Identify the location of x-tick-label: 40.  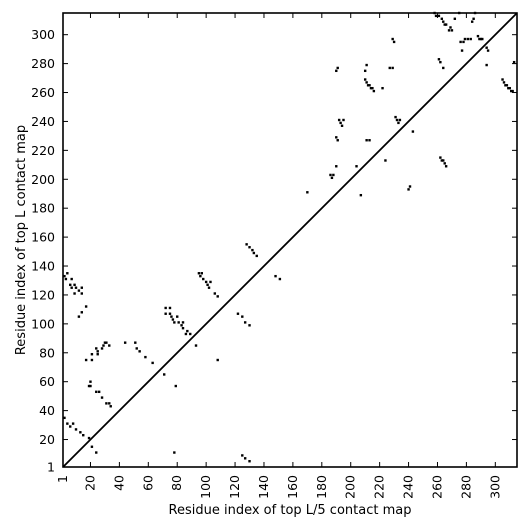
(118, 483).